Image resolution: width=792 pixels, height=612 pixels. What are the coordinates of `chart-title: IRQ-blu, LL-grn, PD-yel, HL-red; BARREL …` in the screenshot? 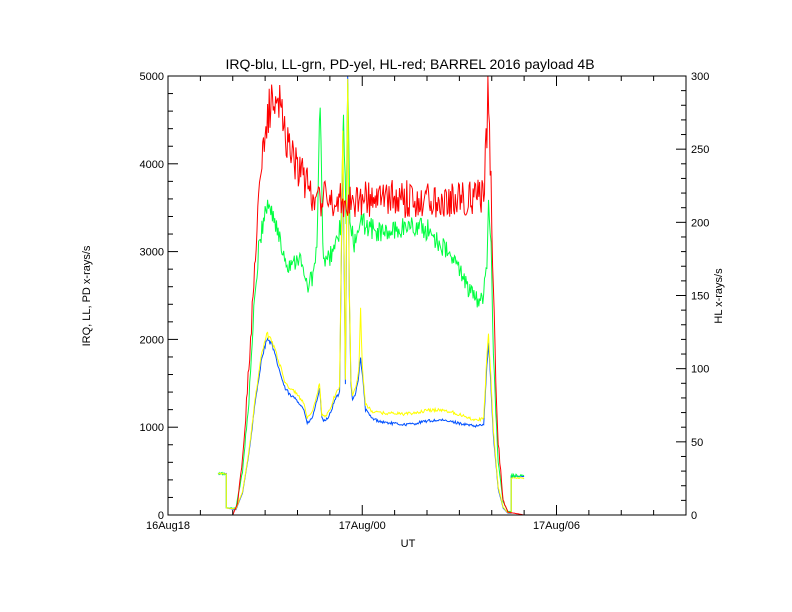 It's located at (409, 64).